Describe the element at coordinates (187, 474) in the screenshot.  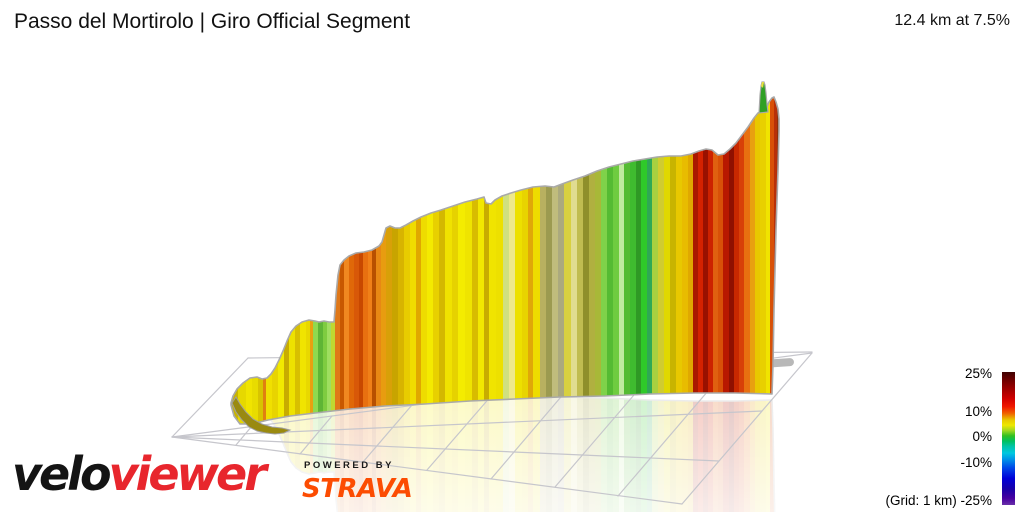
I see `veloviewer-logo-viewer: viewer` at that location.